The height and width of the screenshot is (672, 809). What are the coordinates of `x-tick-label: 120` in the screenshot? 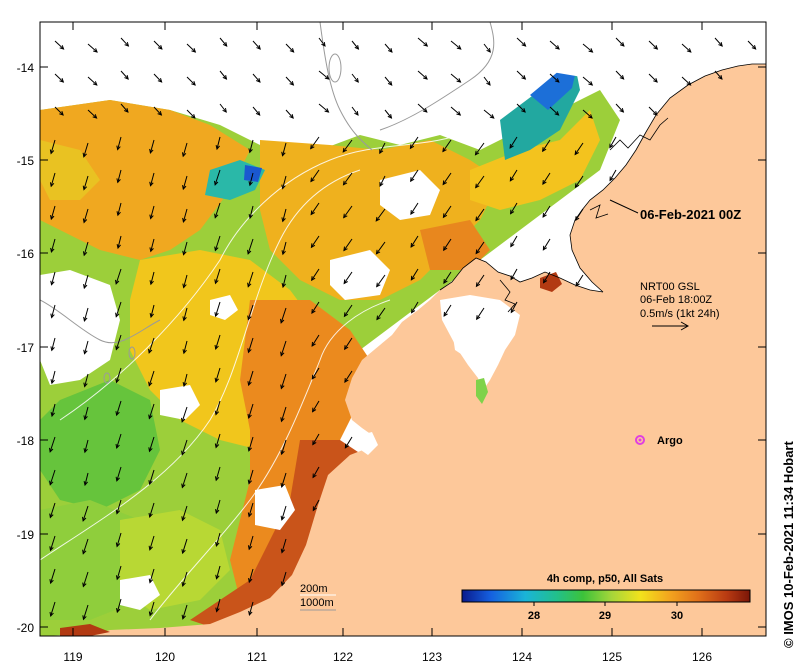 It's located at (165, 657).